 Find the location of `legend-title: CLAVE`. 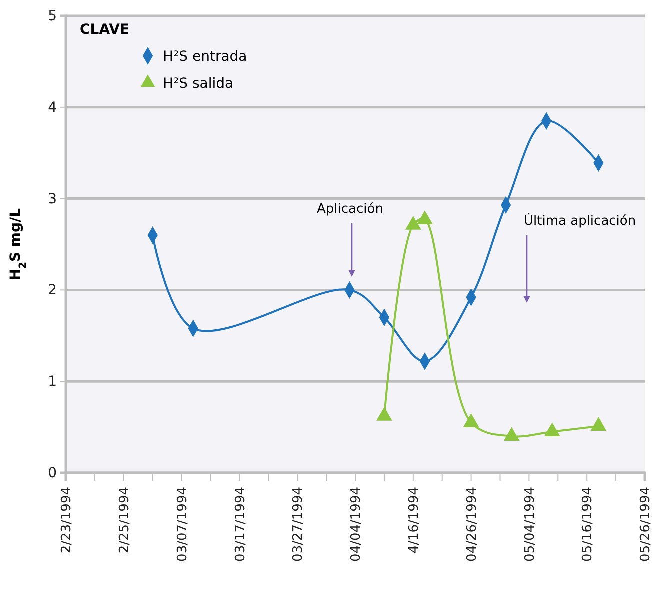

legend-title: CLAVE is located at coordinates (105, 30).